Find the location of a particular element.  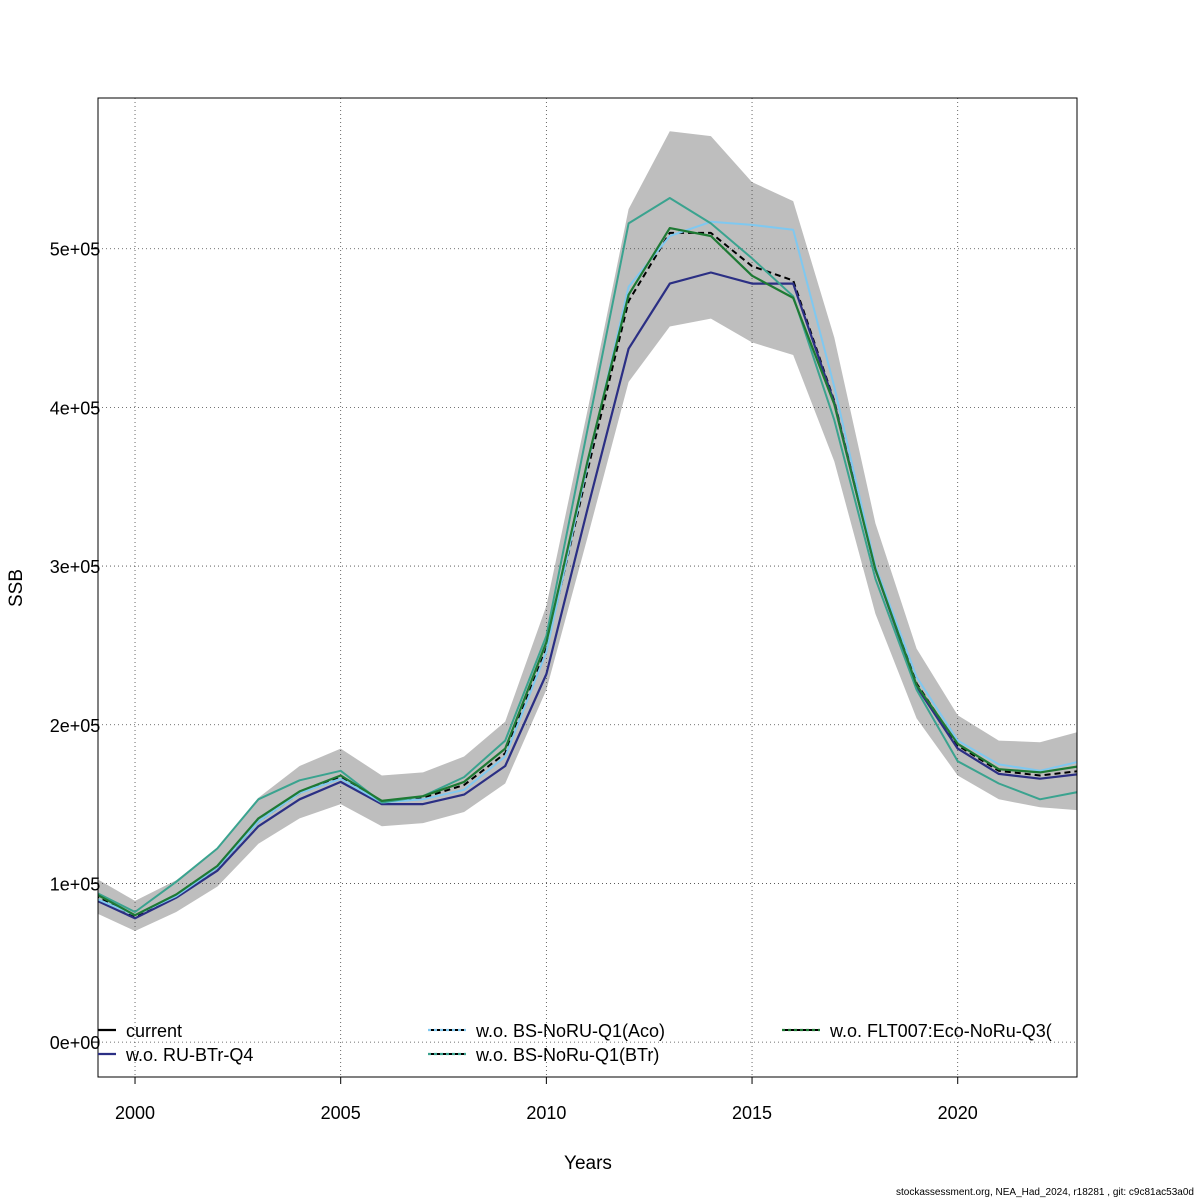

y-tick-label: 3e+05 is located at coordinates (75, 567).